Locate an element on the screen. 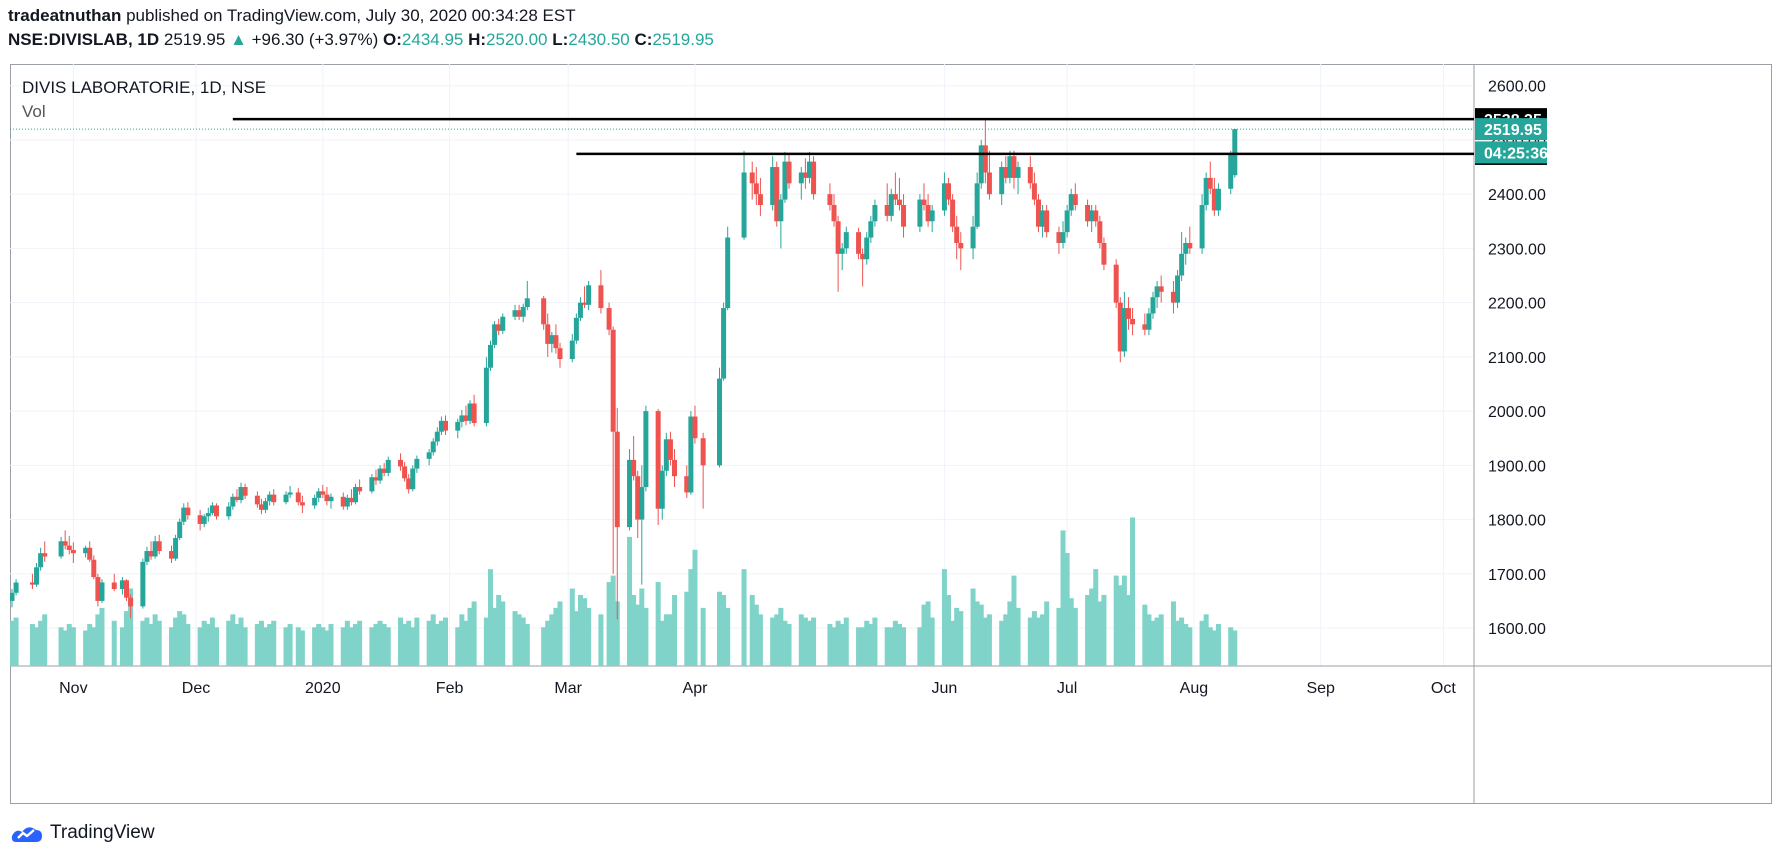 The width and height of the screenshot is (1783, 857). x-tick-label: Mar is located at coordinates (568, 688).